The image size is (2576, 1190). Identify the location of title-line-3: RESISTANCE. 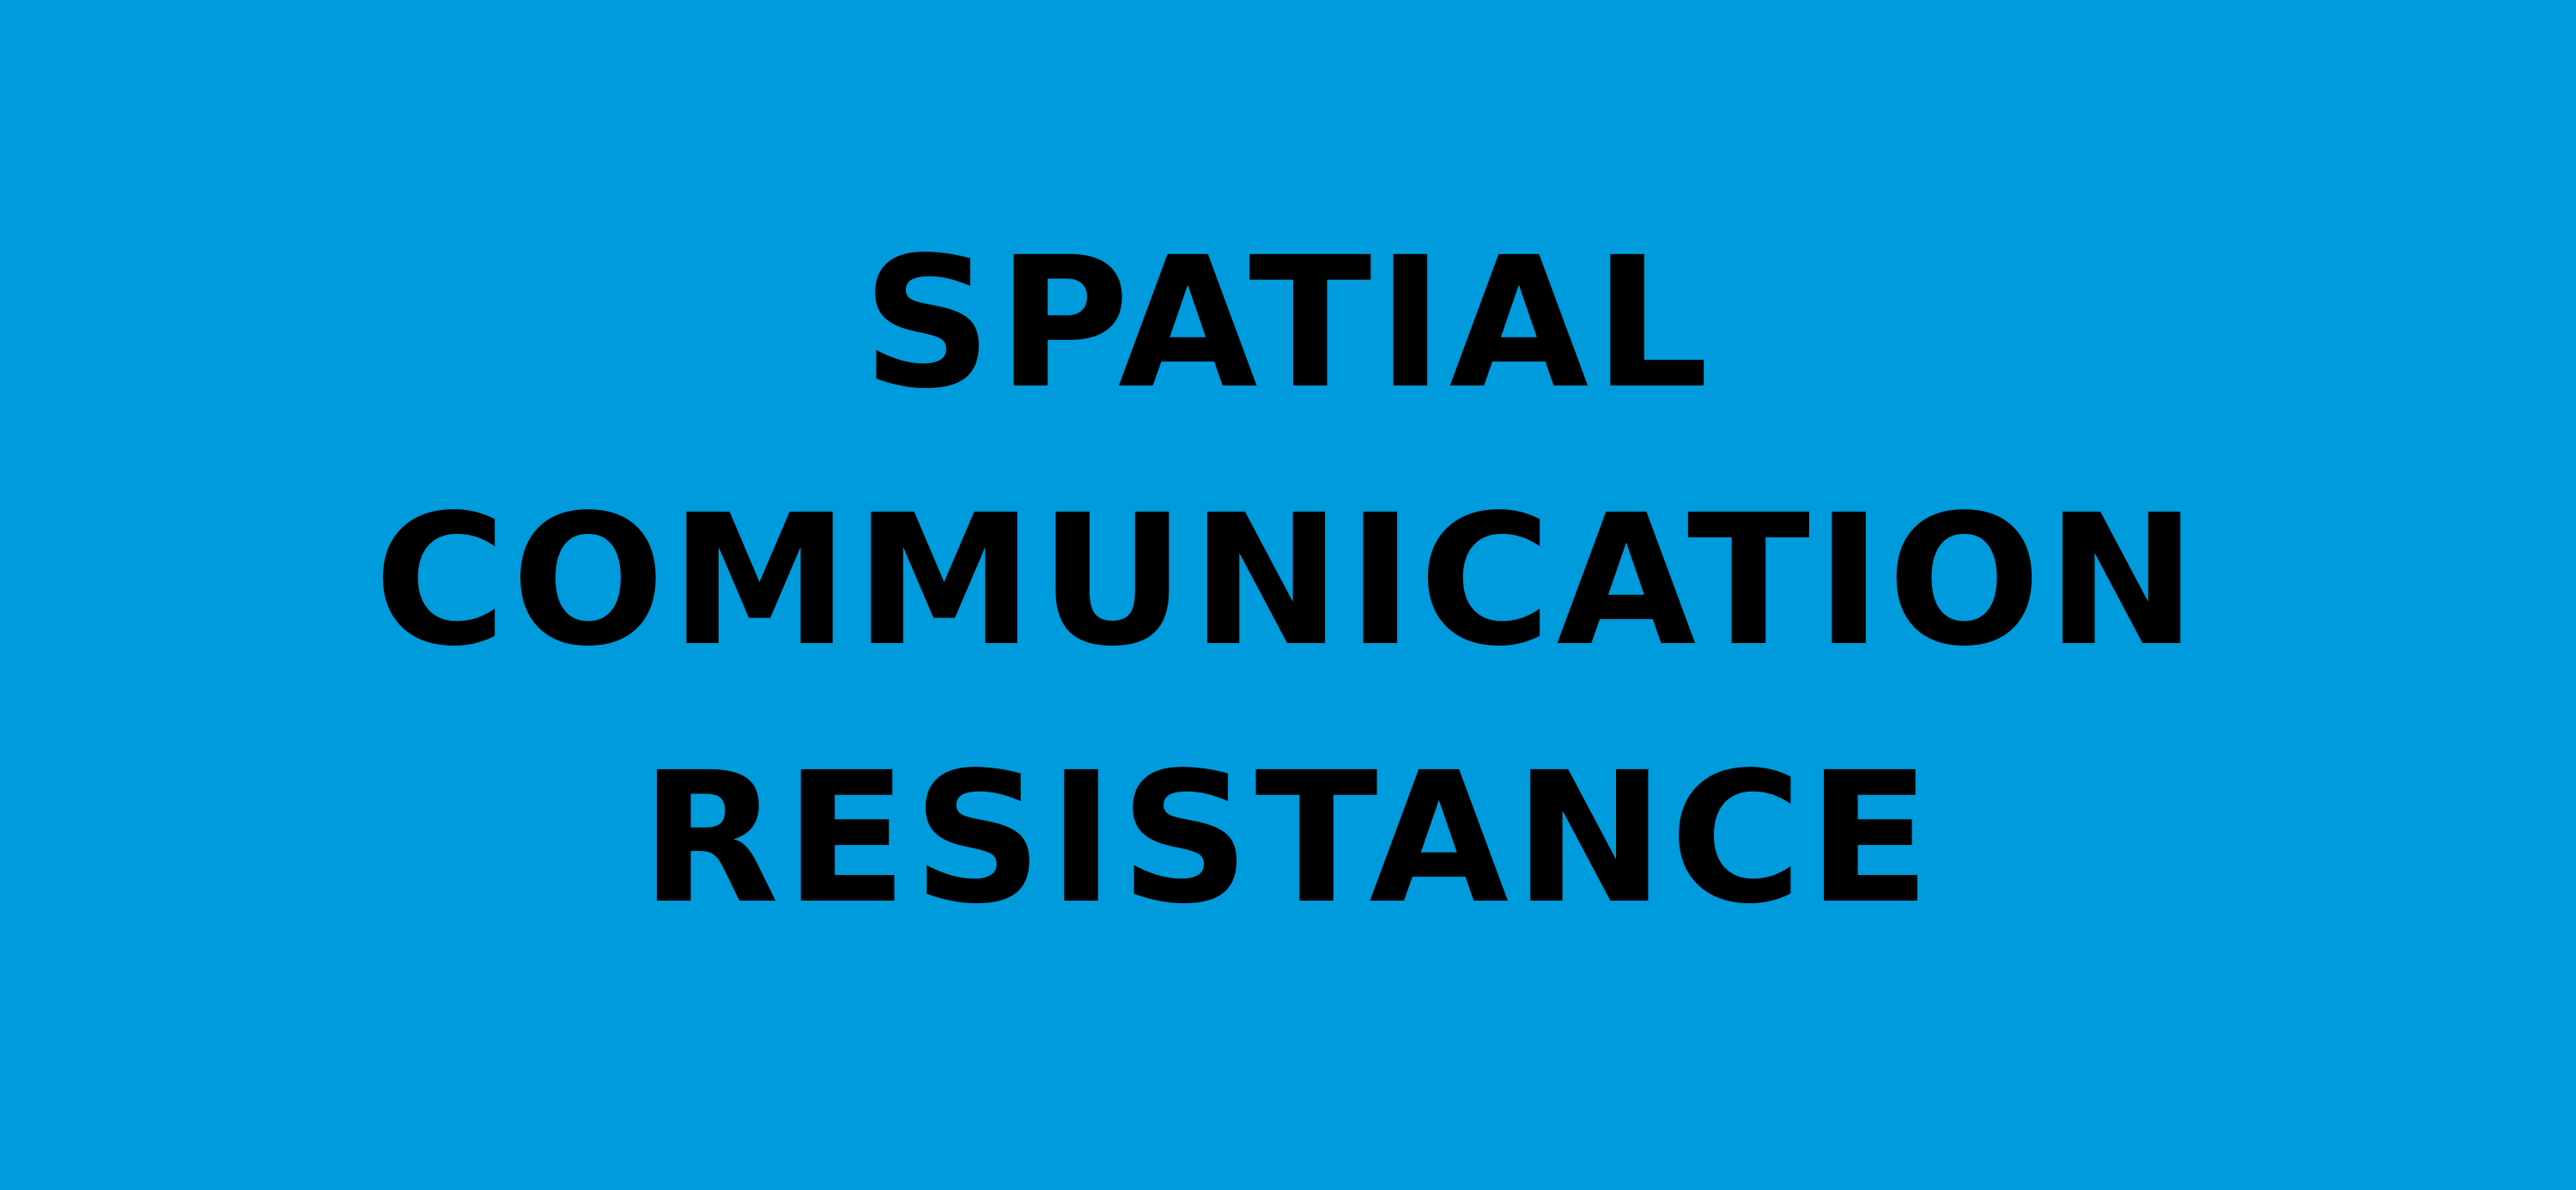
(1288, 838).